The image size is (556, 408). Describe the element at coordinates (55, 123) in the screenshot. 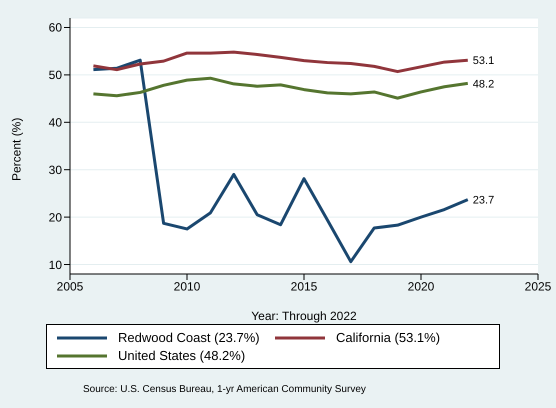

I see `y-tick-label: 40` at that location.